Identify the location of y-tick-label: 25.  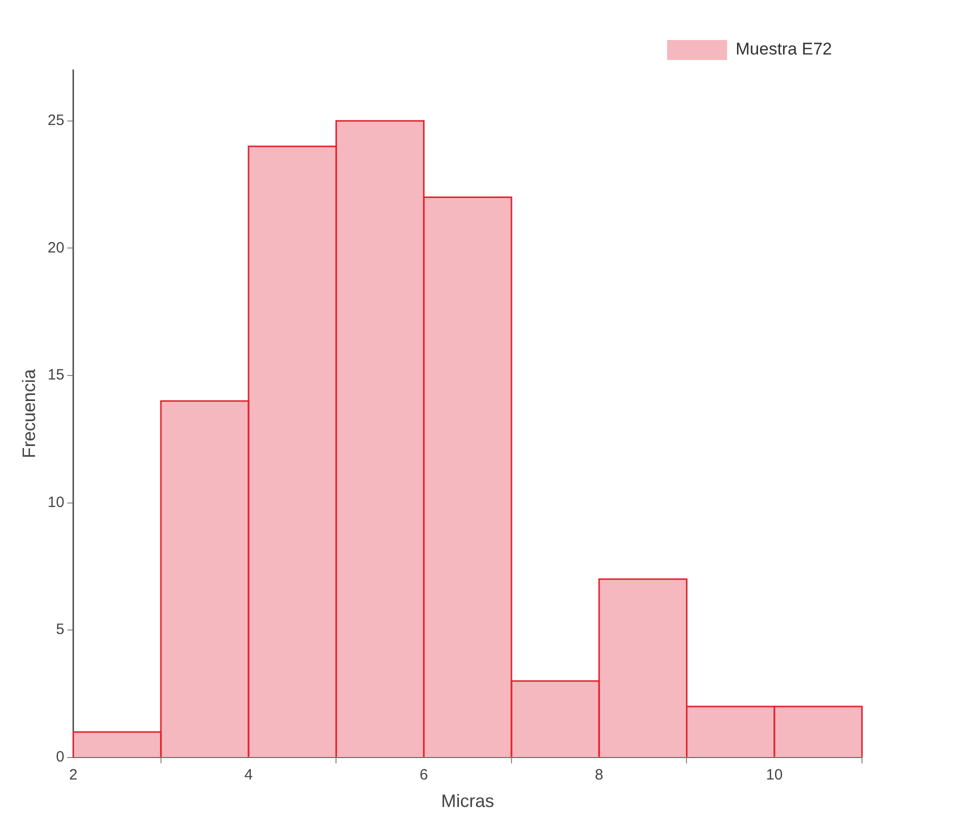
(56, 121).